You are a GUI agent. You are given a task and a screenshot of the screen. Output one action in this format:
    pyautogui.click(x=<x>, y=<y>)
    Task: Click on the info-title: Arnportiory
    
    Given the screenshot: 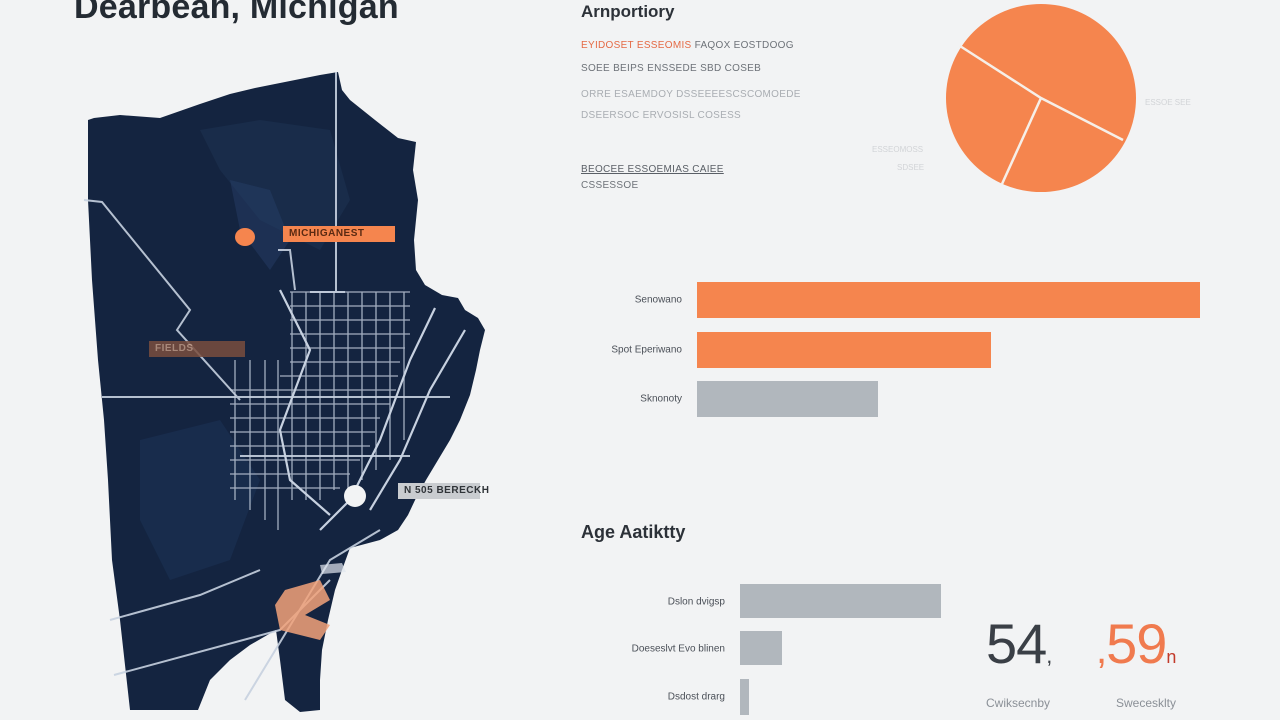 What is the action you would take?
    pyautogui.click(x=628, y=11)
    